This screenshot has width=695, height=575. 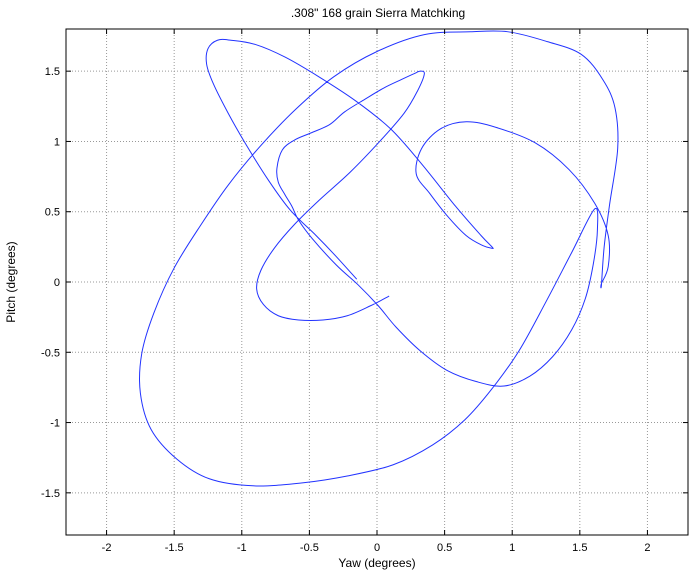 What do you see at coordinates (512, 548) in the screenshot?
I see `x-tick-label: 1` at bounding box center [512, 548].